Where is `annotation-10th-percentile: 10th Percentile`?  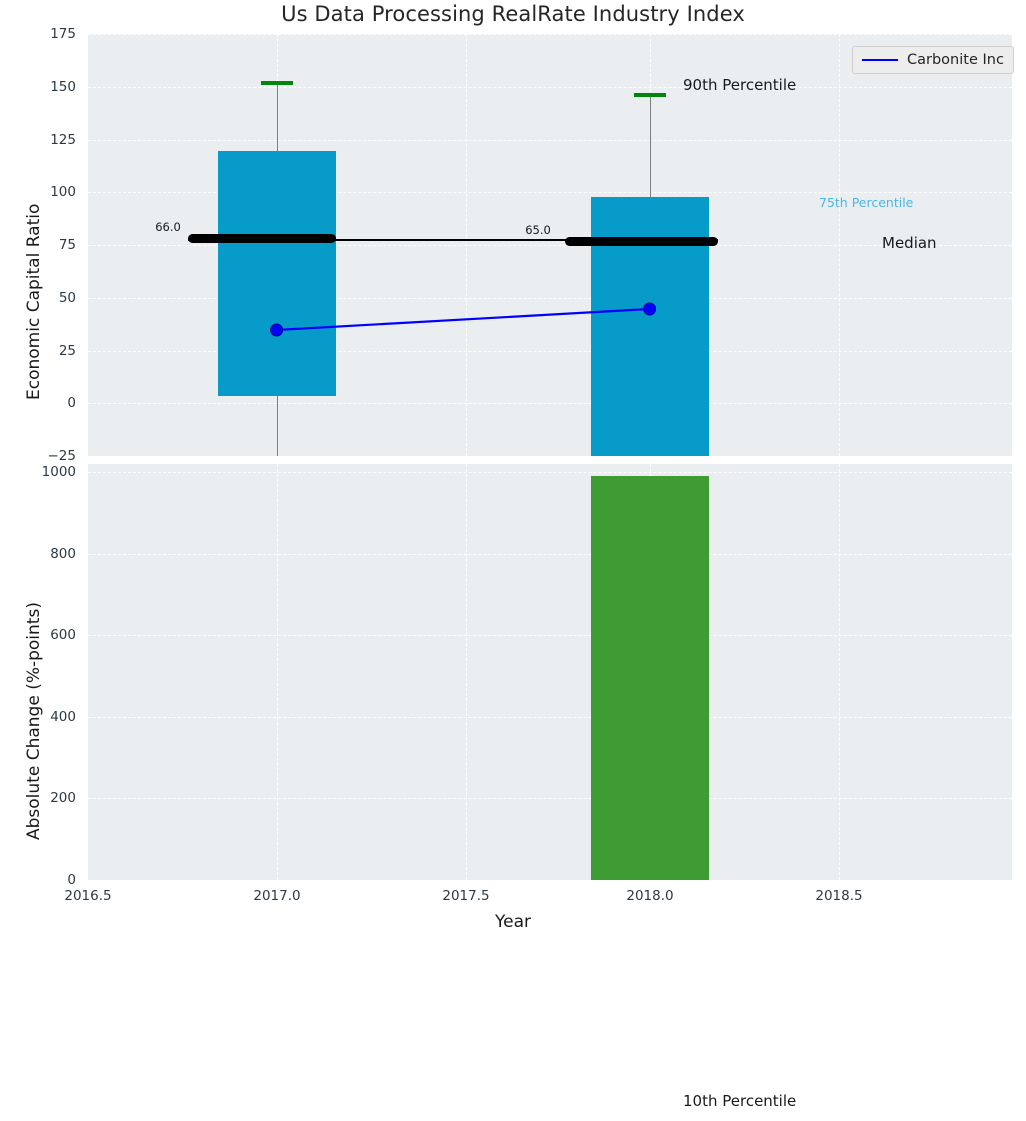
annotation-10th-percentile: 10th Percentile is located at coordinates (740, 1101).